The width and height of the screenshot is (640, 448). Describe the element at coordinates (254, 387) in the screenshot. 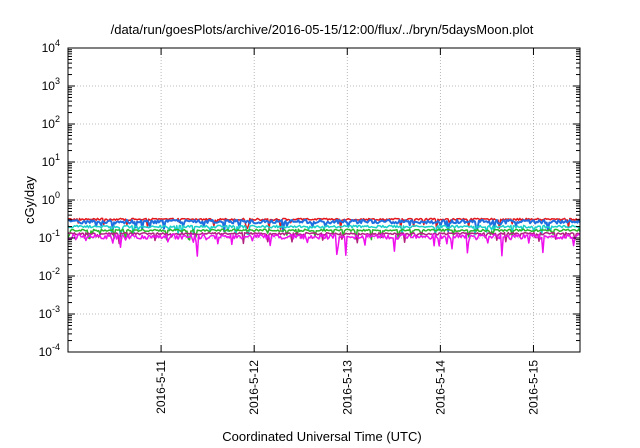

I see `x-tick-label: 2016-5-12` at that location.